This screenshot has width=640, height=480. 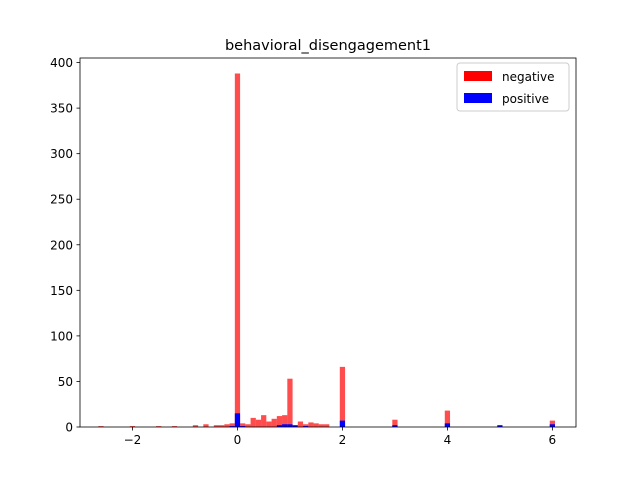 I want to click on y-tick-label: 50, so click(x=65, y=382).